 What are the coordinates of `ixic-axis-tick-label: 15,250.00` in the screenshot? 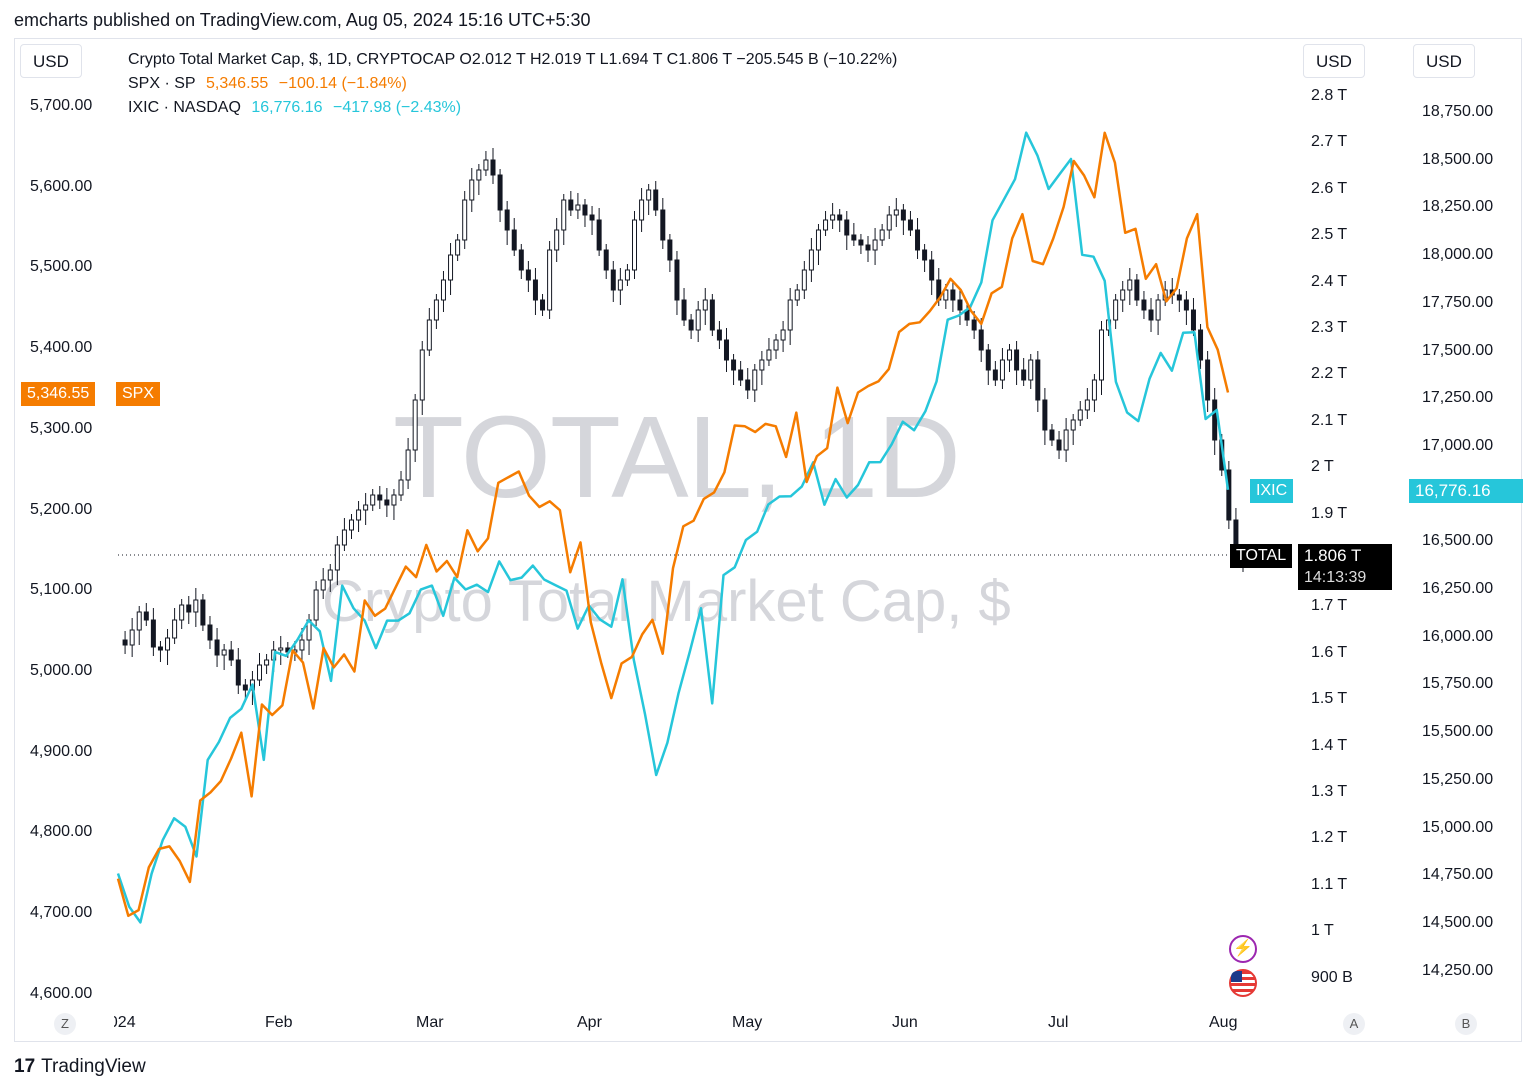 It's located at (1458, 779).